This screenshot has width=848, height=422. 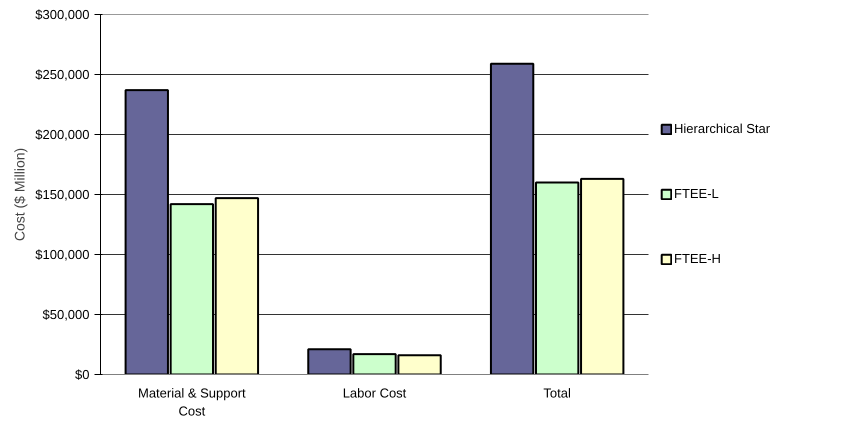 What do you see at coordinates (374, 393) in the screenshot?
I see `x-tick-label: Labor Cost` at bounding box center [374, 393].